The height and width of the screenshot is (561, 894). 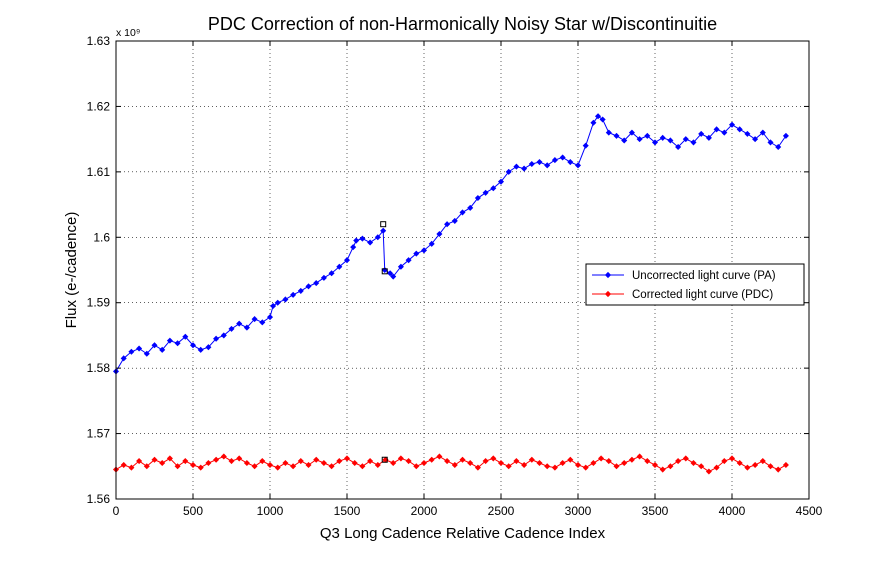 What do you see at coordinates (116, 511) in the screenshot?
I see `x-tick-label: 0` at bounding box center [116, 511].